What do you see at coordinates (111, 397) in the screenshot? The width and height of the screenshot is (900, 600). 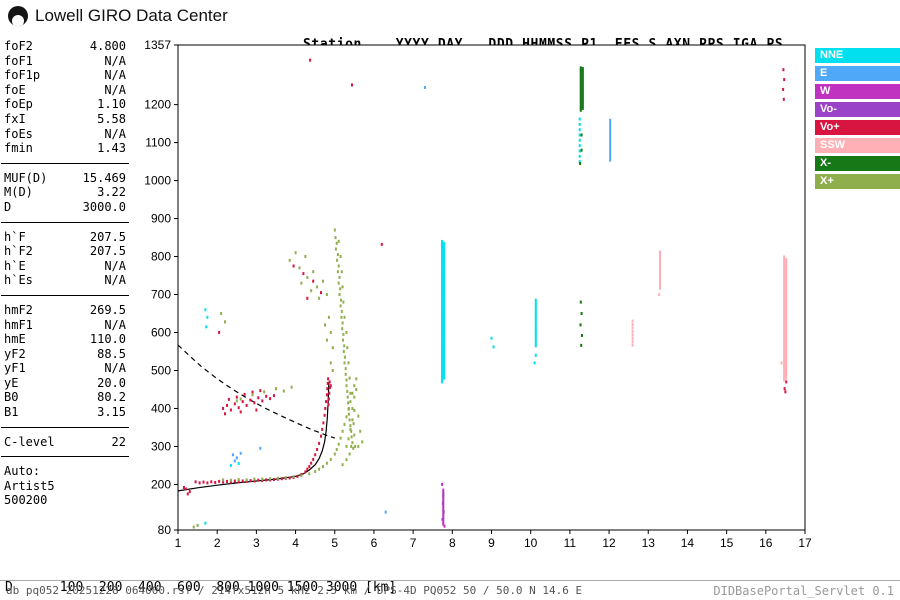 I see `parameter-value: 80.2` at bounding box center [111, 397].